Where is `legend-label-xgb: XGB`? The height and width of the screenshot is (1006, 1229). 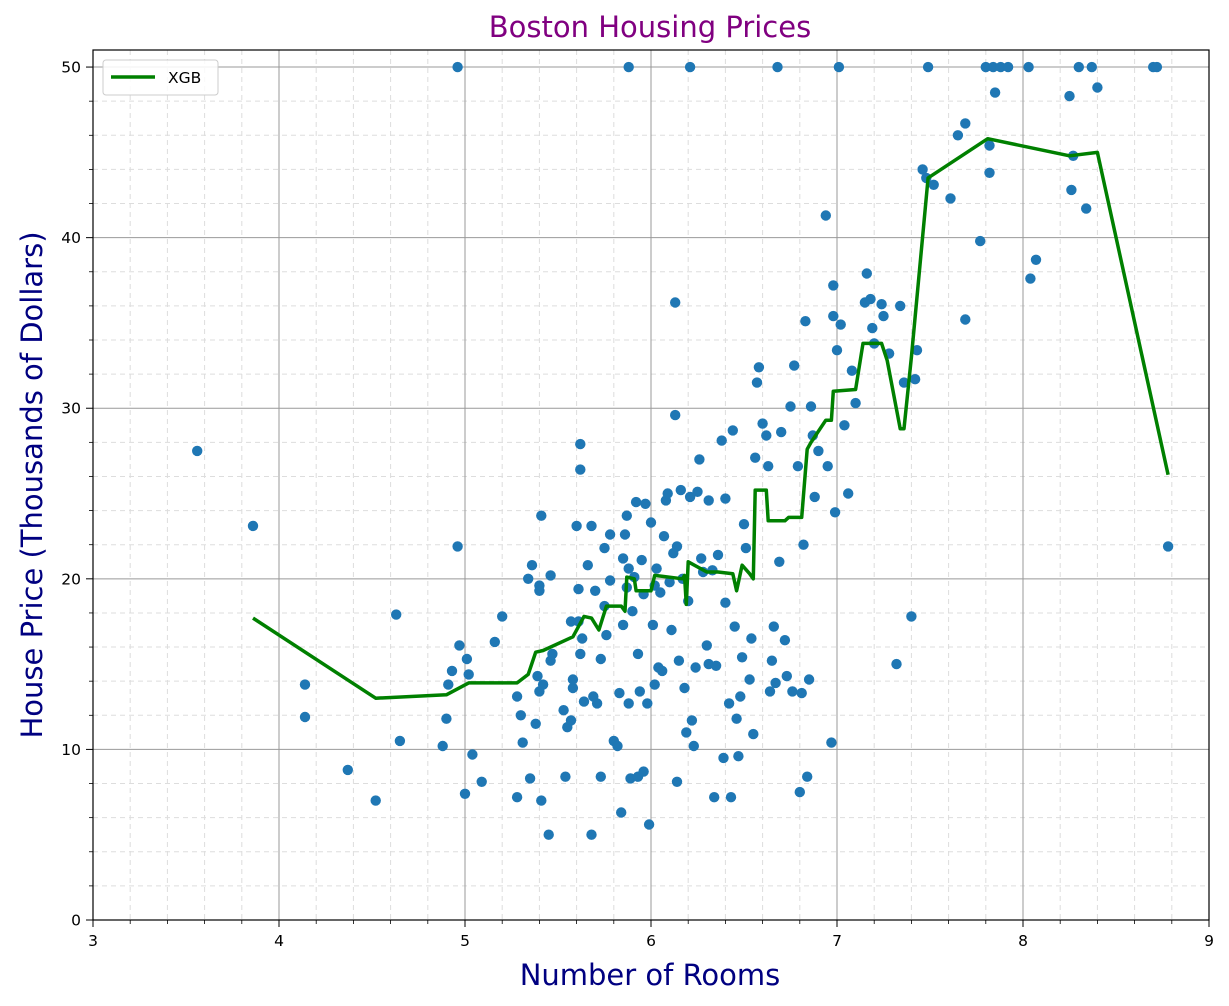 legend-label-xgb: XGB is located at coordinates (184, 78).